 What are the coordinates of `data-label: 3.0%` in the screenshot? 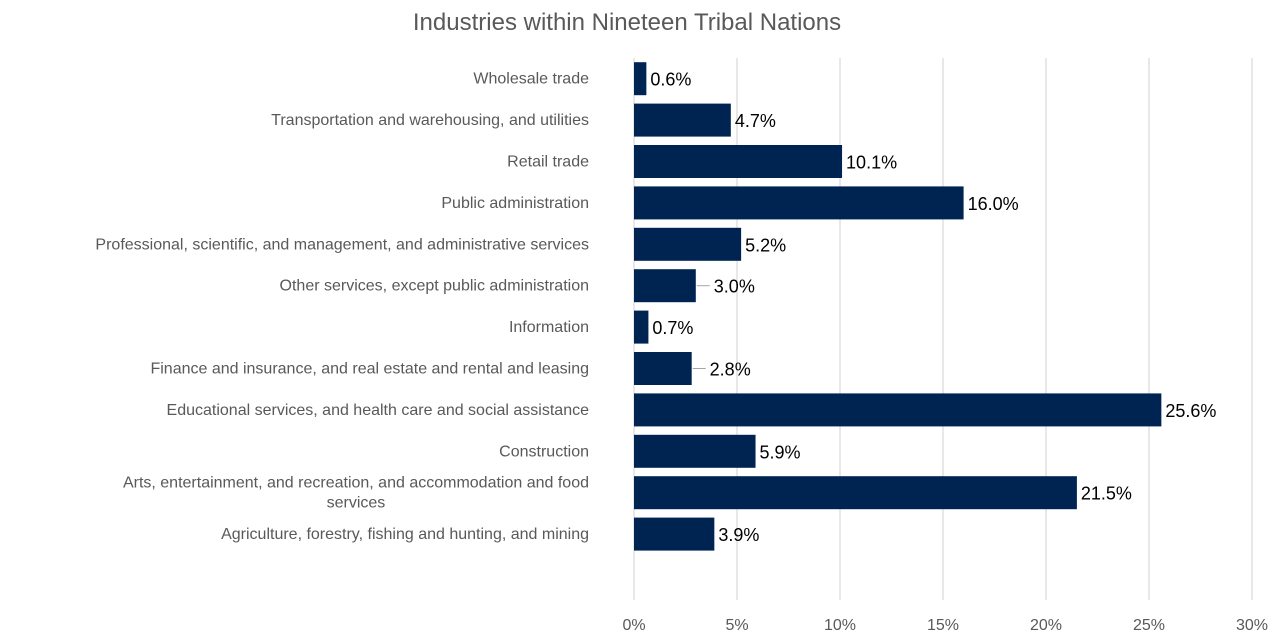 It's located at (734, 287).